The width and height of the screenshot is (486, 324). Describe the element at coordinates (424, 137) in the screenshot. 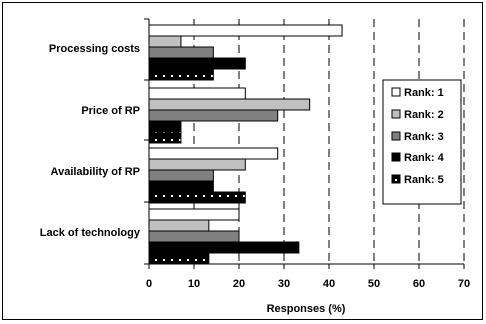

I see `legend-label: Rank: 3` at that location.